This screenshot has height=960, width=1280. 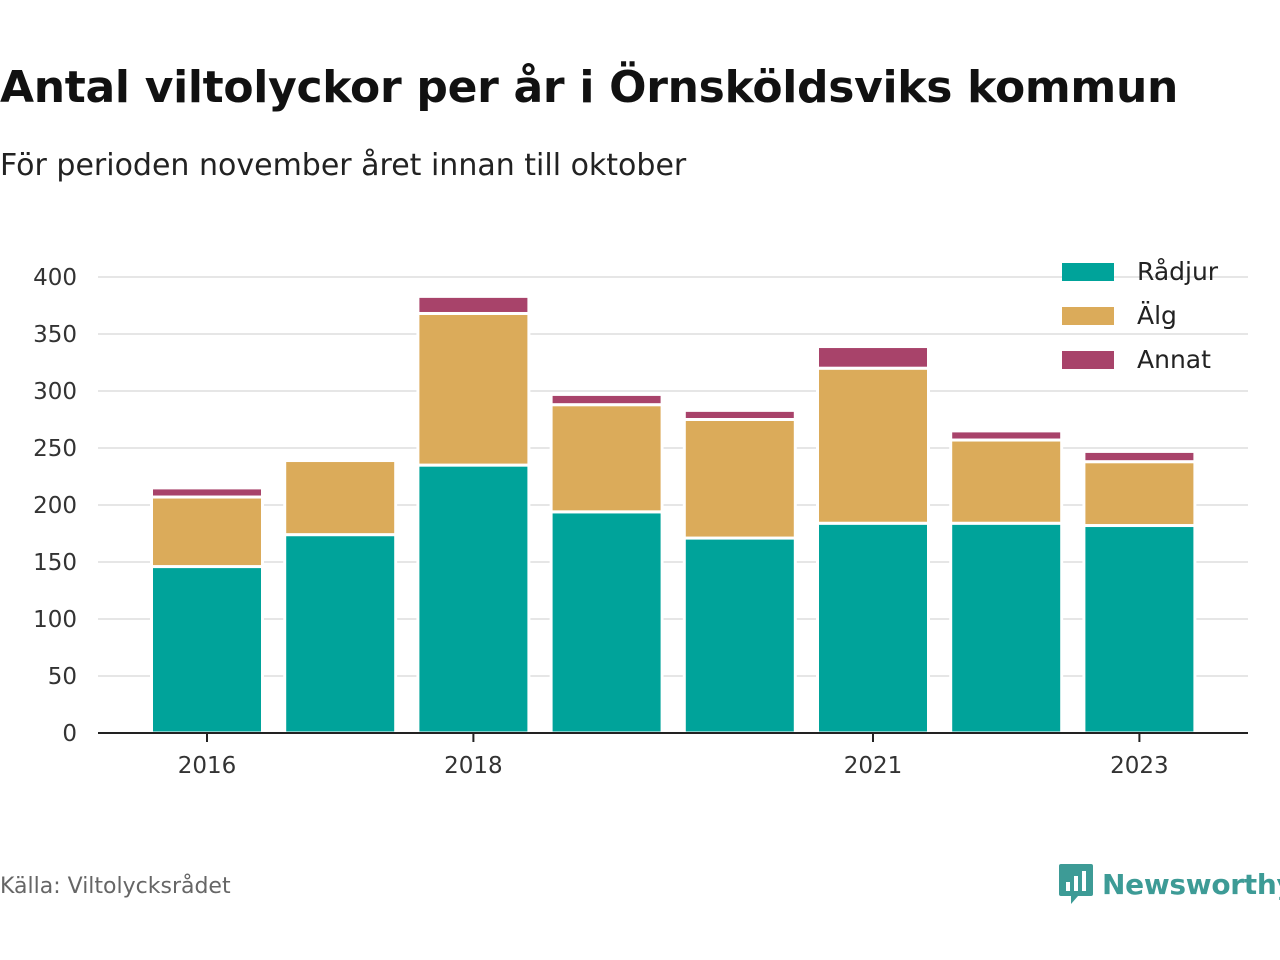 I want to click on y-tick-label: 50, so click(x=62, y=677).